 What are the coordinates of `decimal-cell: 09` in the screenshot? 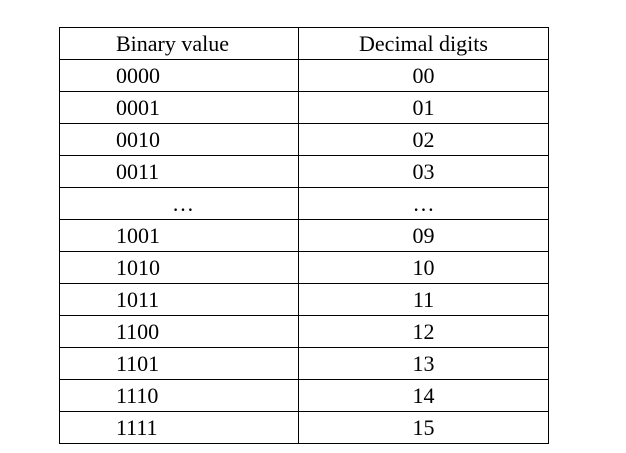 It's located at (423, 235).